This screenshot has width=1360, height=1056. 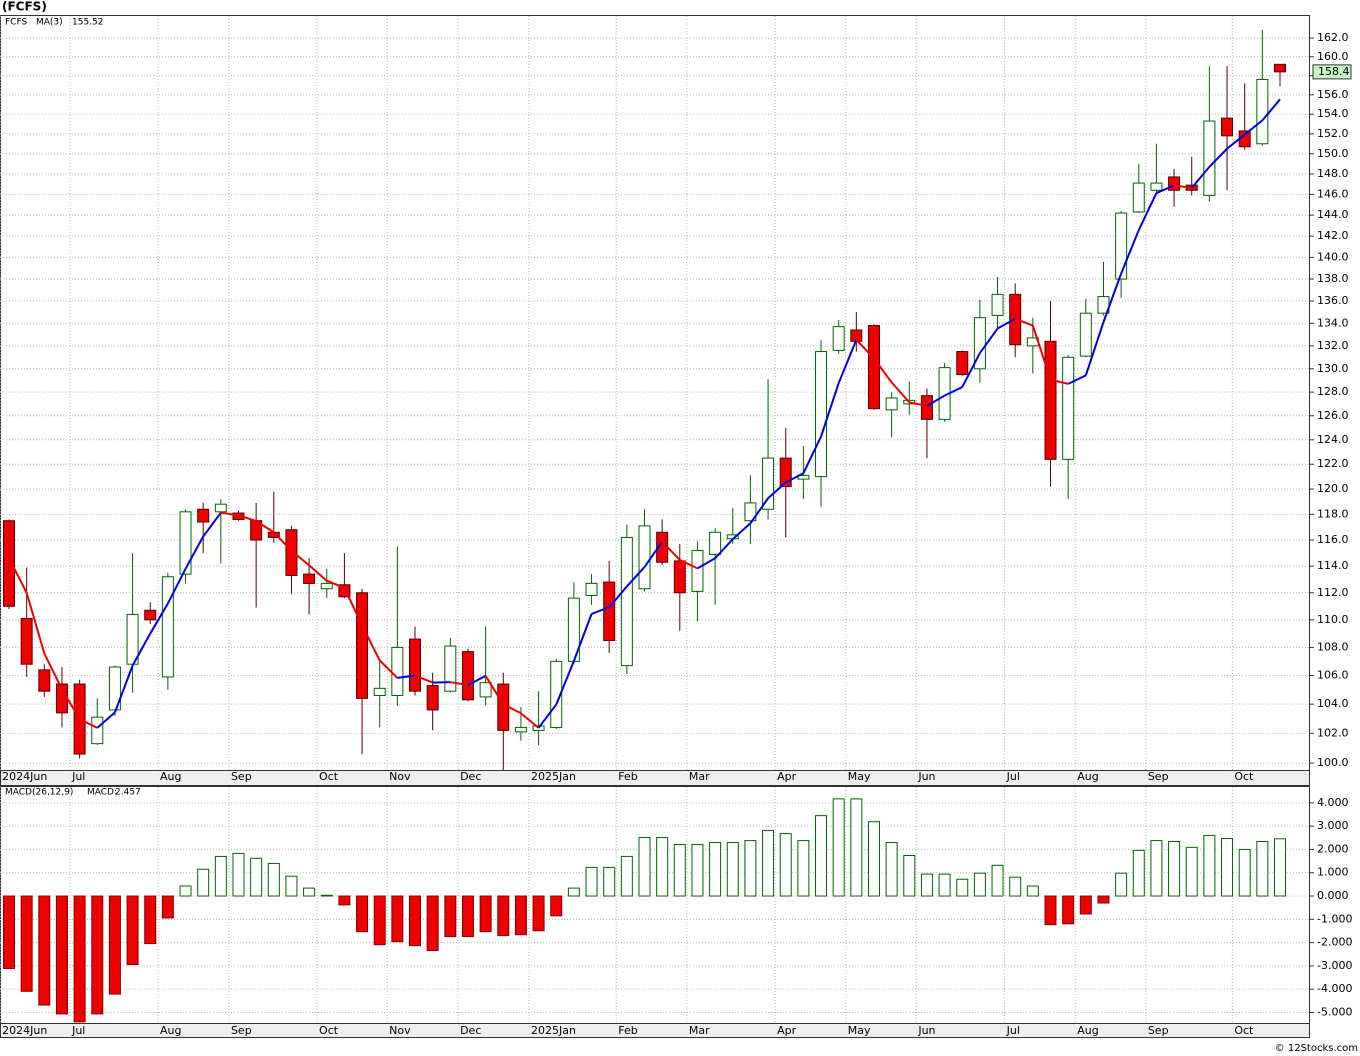 I want to click on date-band, so click(x=655, y=1030).